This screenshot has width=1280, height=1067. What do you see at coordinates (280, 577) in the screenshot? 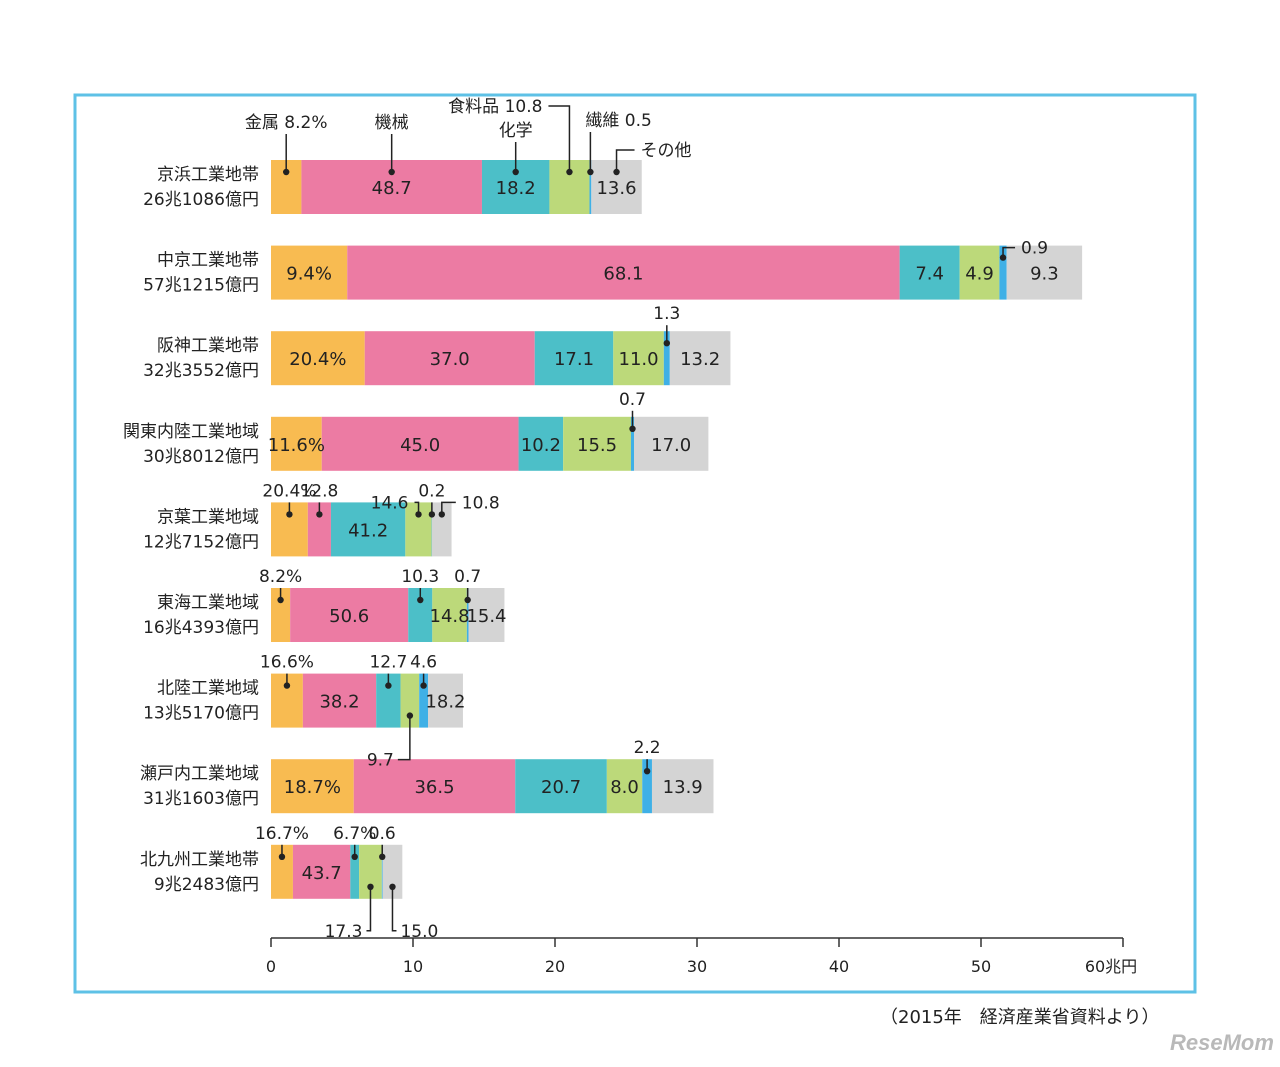
I see `callout-label-14: 8.2%` at bounding box center [280, 577].